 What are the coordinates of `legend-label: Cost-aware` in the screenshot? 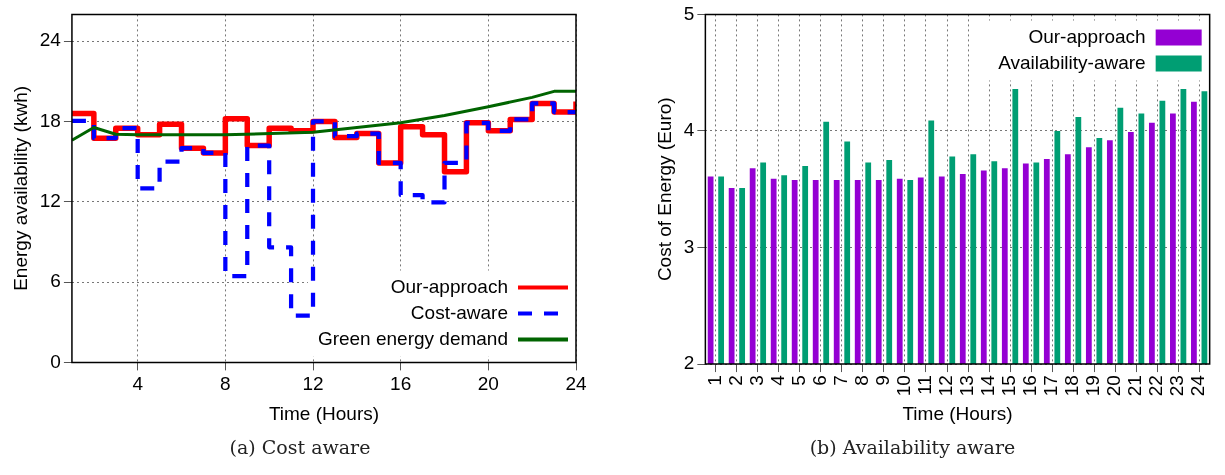 It's located at (459, 312).